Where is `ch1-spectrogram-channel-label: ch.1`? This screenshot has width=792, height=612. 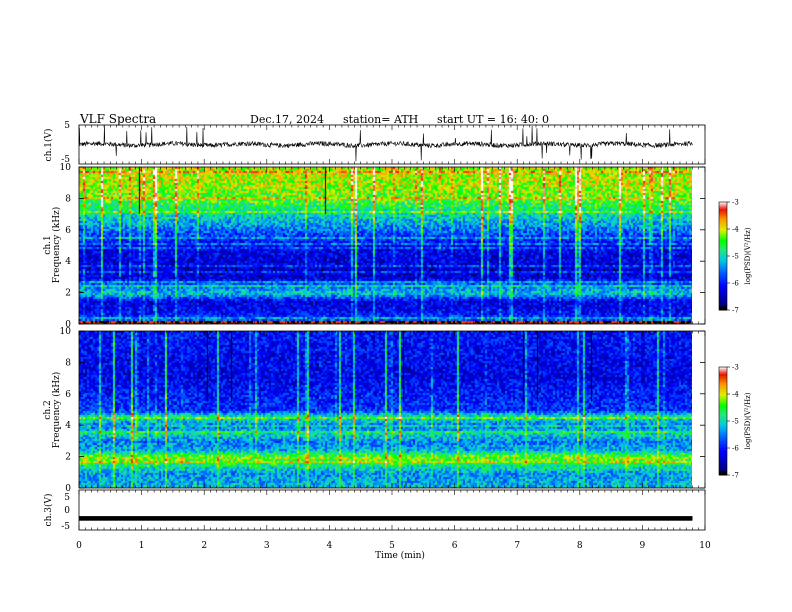 ch1-spectrogram-channel-label: ch.1 is located at coordinates (48, 244).